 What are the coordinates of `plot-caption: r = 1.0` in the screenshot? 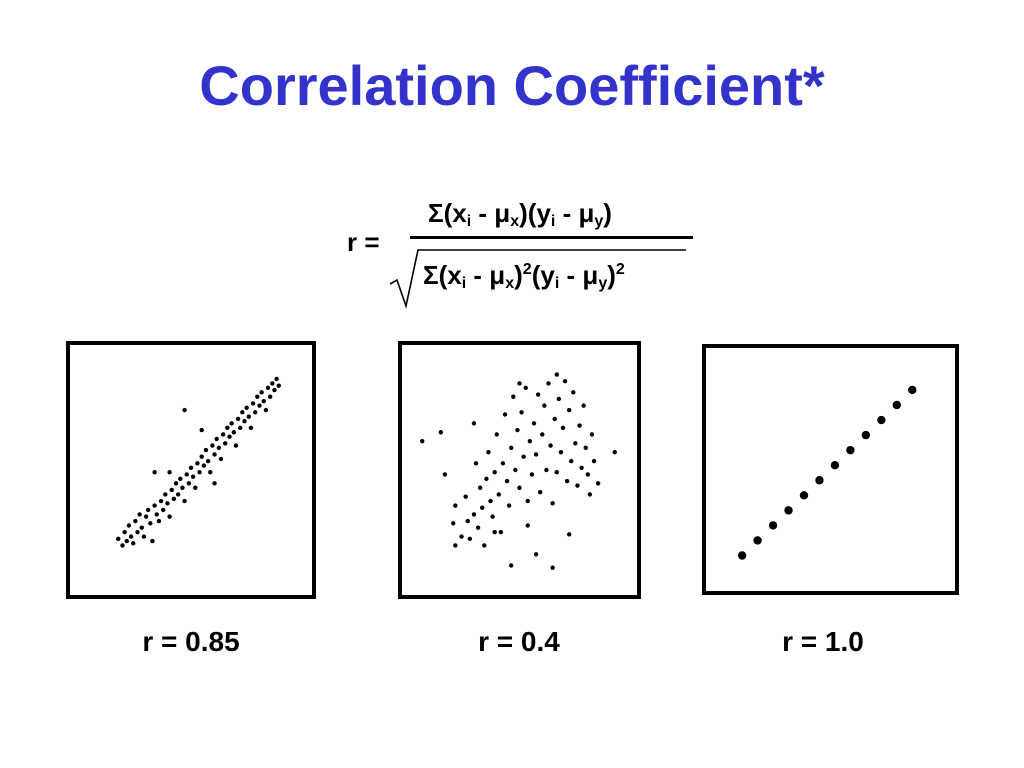 It's located at (823, 641).